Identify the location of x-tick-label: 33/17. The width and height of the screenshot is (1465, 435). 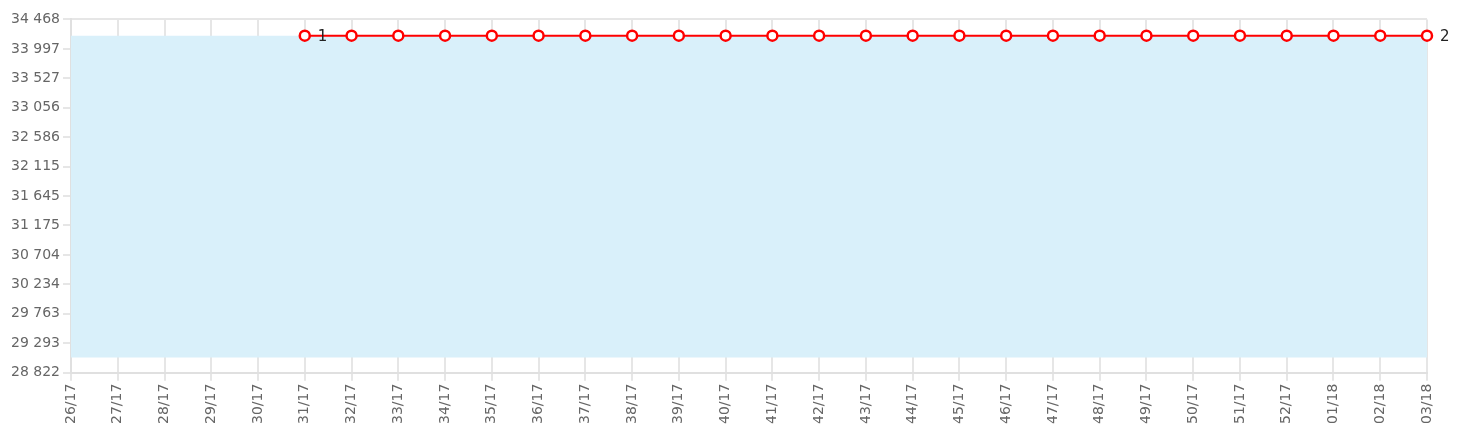
(396, 404).